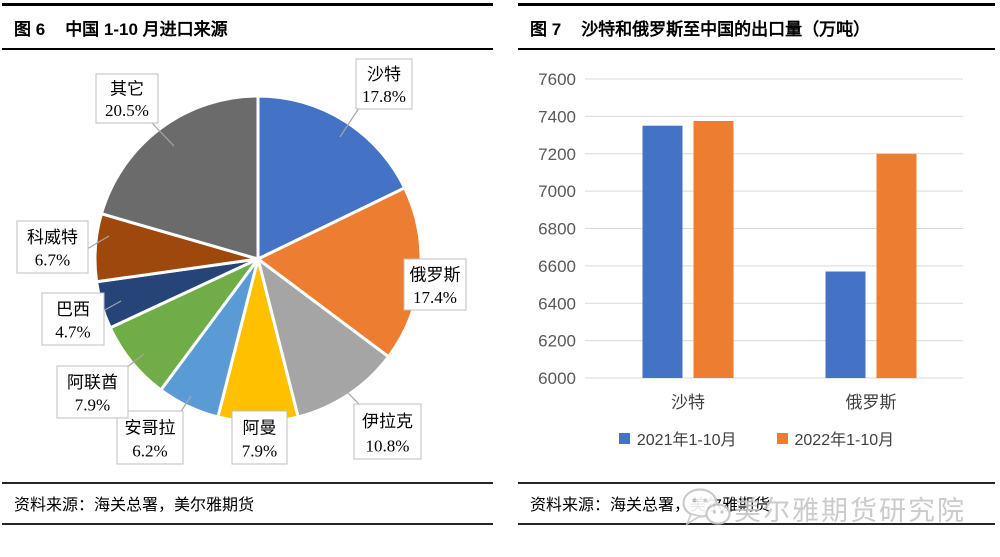 The width and height of the screenshot is (1000, 557). What do you see at coordinates (726, 29) in the screenshot?
I see `figure-7-title-text: 沙特和俄罗斯至中国的出口量（万吨）` at bounding box center [726, 29].